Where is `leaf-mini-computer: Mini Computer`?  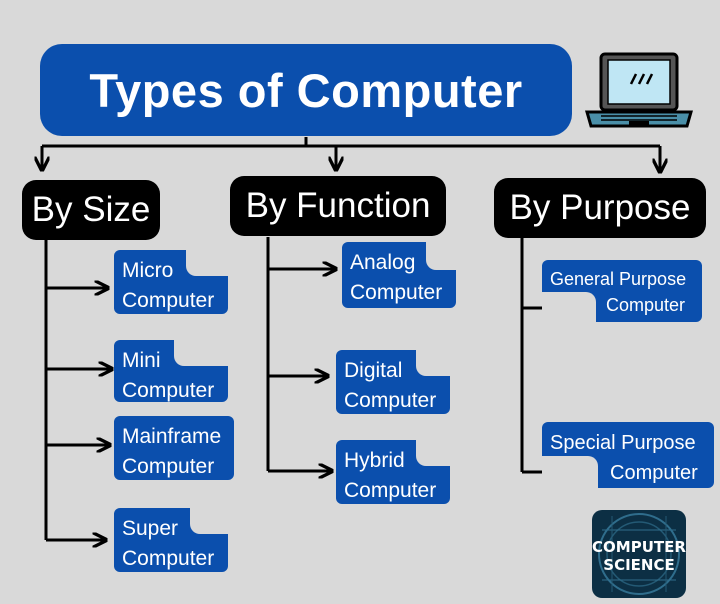 leaf-mini-computer: Mini Computer is located at coordinates (171, 371).